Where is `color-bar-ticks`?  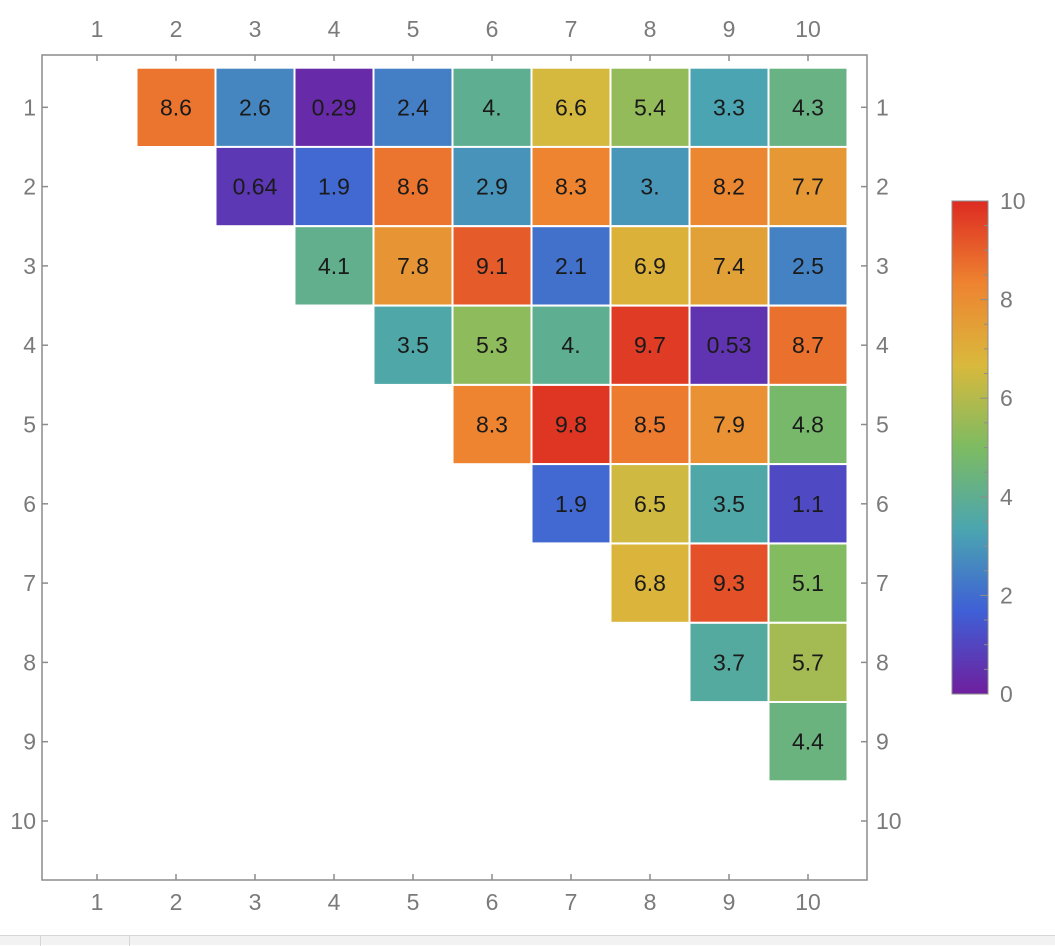
color-bar-ticks is located at coordinates (984, 447).